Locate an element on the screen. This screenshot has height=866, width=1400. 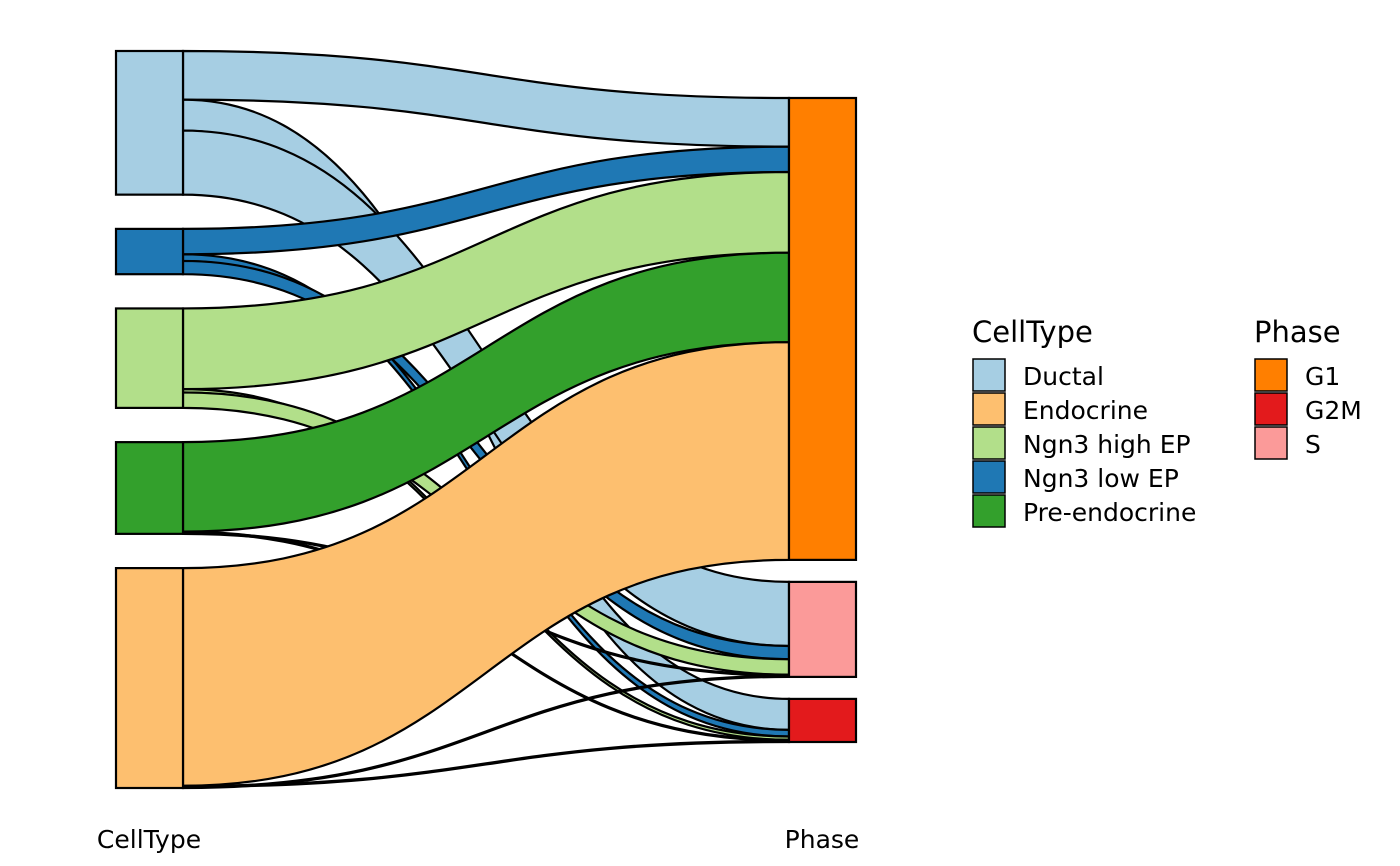
legend-phase-label-g2m: G2M is located at coordinates (1333, 410).